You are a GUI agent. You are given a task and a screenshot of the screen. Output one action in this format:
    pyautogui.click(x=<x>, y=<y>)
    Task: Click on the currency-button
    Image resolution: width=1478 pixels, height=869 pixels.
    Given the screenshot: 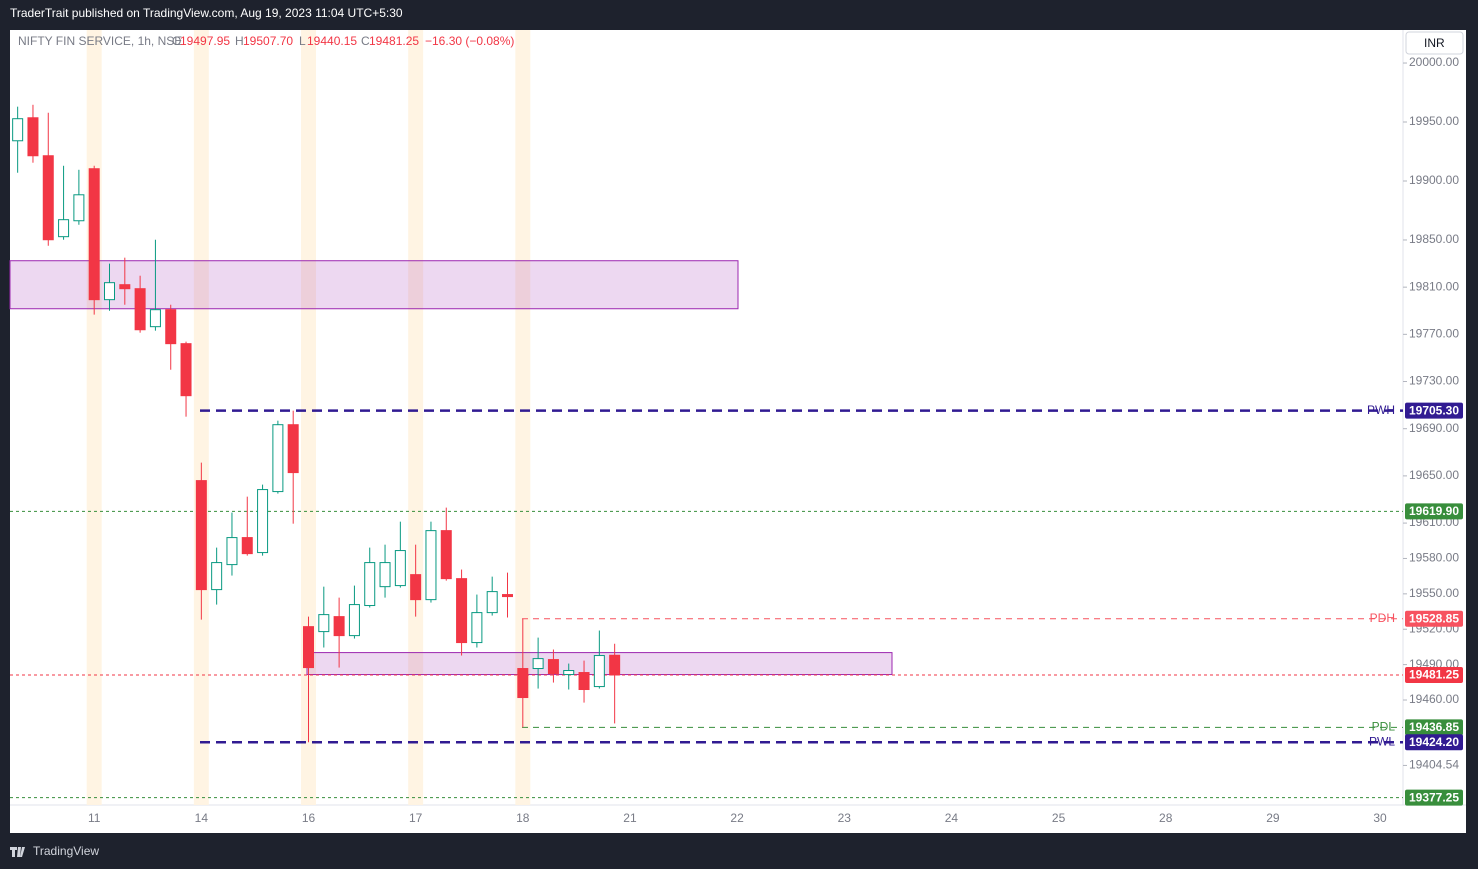 What is the action you would take?
    pyautogui.click(x=1434, y=43)
    